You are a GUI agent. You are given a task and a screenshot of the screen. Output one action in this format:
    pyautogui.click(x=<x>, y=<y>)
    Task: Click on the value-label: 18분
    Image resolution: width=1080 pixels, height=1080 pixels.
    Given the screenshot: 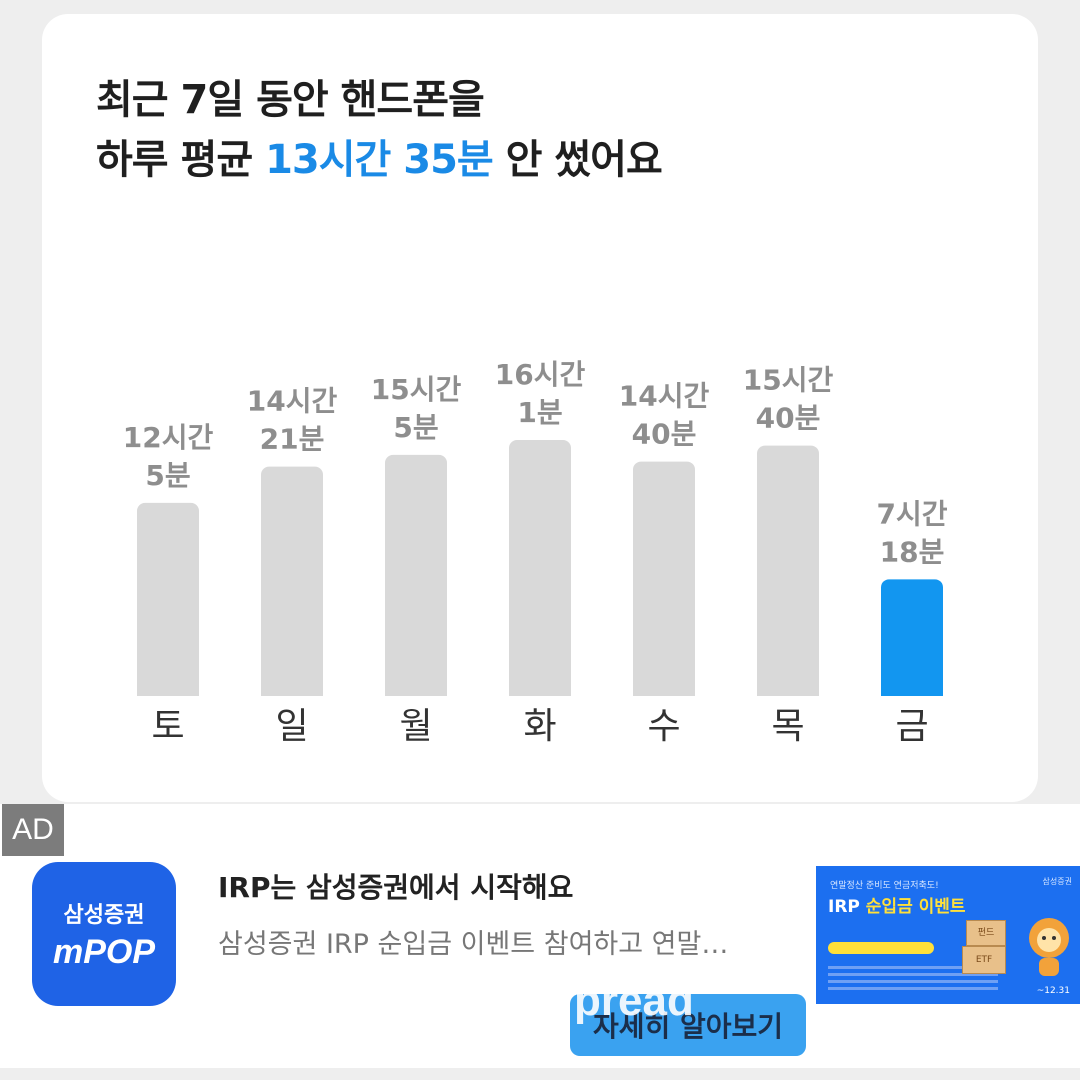 What is the action you would take?
    pyautogui.click(x=912, y=551)
    